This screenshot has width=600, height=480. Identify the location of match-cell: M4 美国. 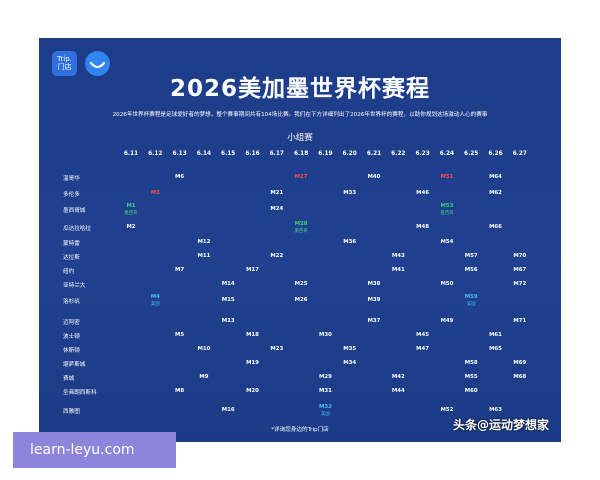
(155, 300).